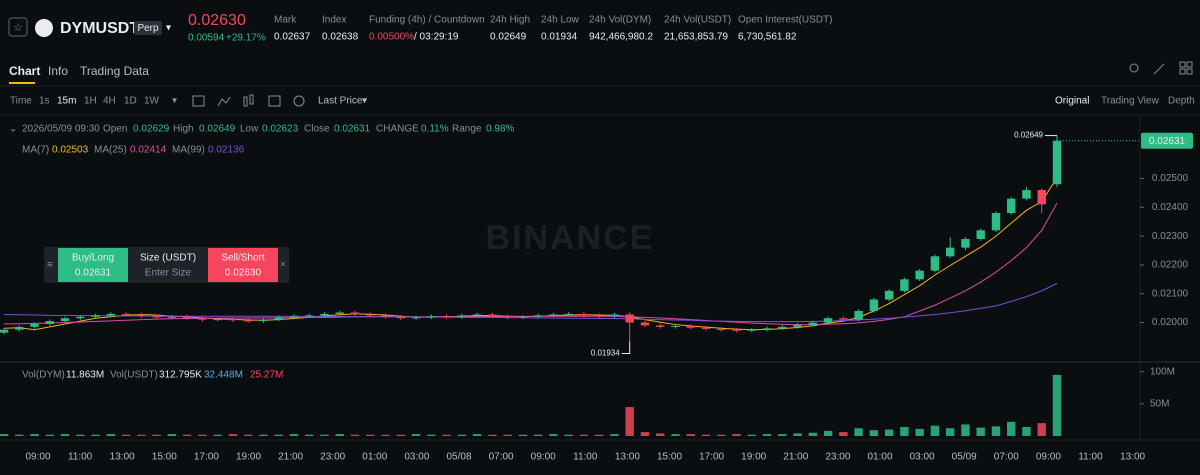 The width and height of the screenshot is (1200, 475). Describe the element at coordinates (152, 101) in the screenshot. I see `interval: 1W` at that location.